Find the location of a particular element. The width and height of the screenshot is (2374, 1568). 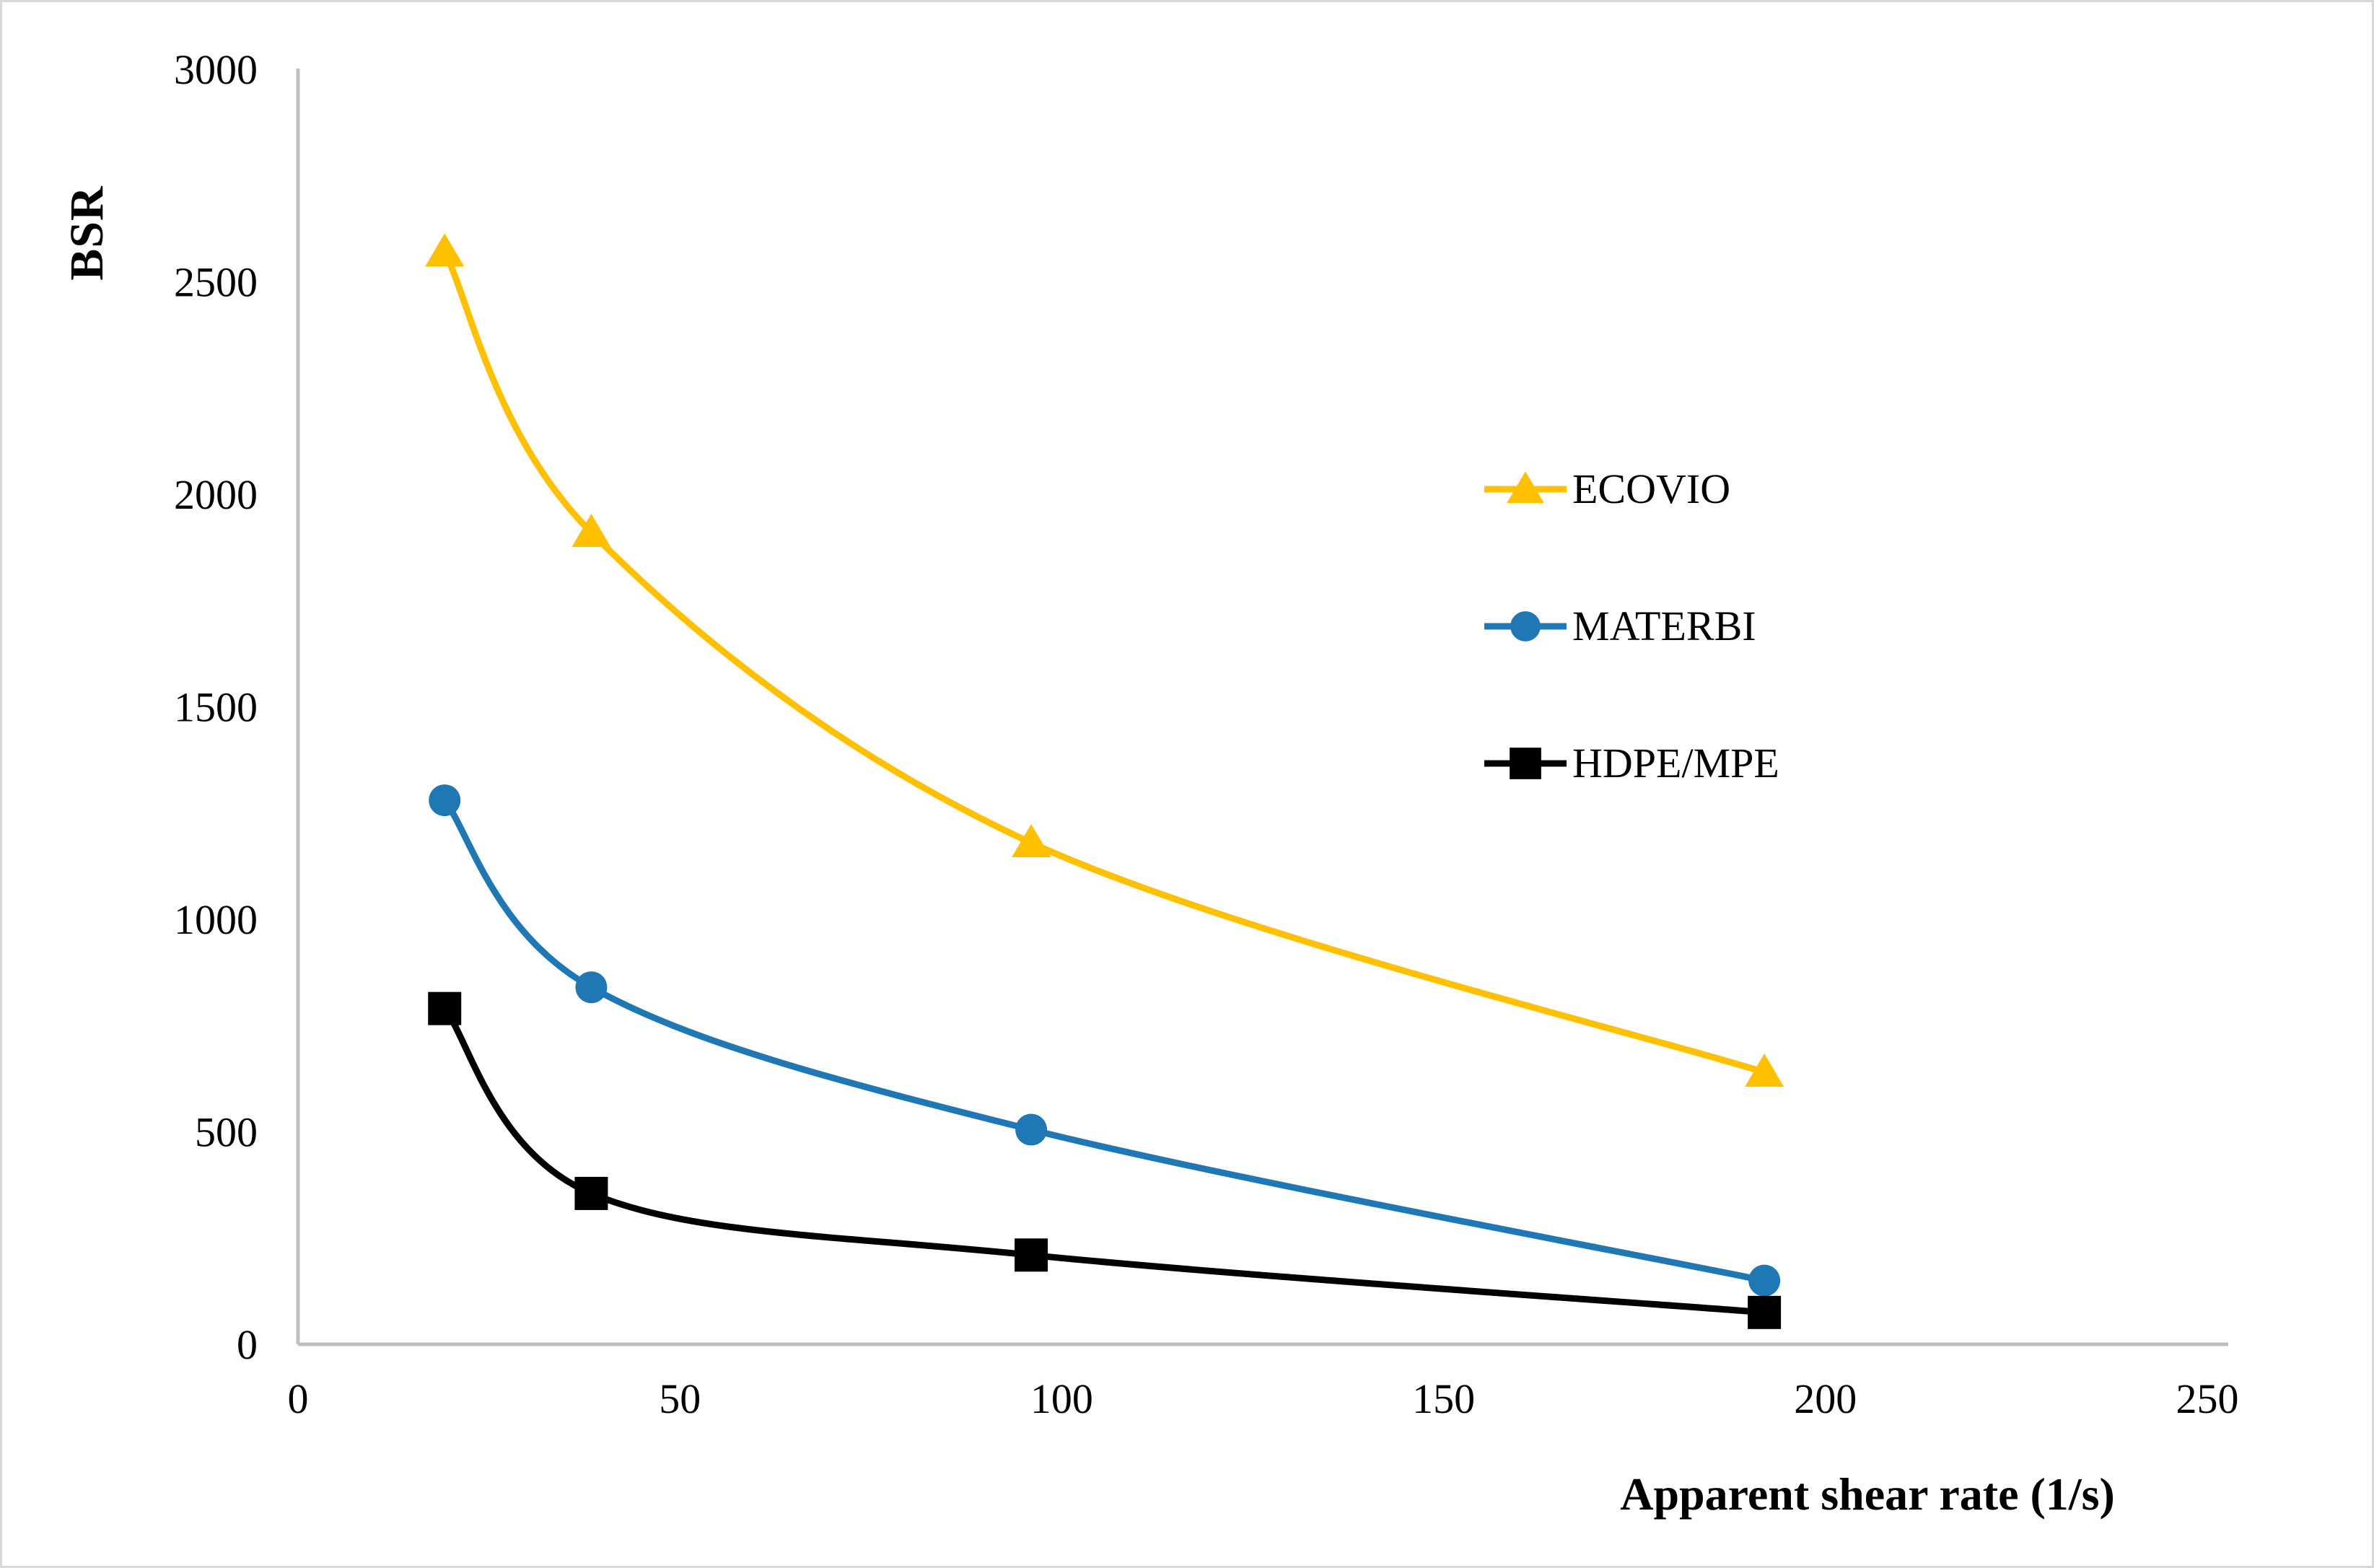

legend-label: ECOVIO is located at coordinates (1651, 488).